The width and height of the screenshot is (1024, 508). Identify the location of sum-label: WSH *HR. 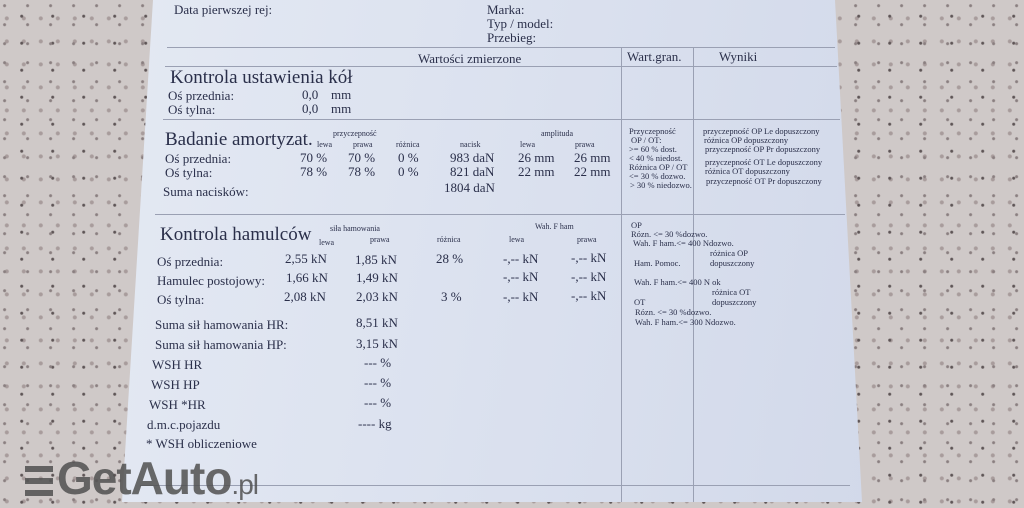
(177, 404).